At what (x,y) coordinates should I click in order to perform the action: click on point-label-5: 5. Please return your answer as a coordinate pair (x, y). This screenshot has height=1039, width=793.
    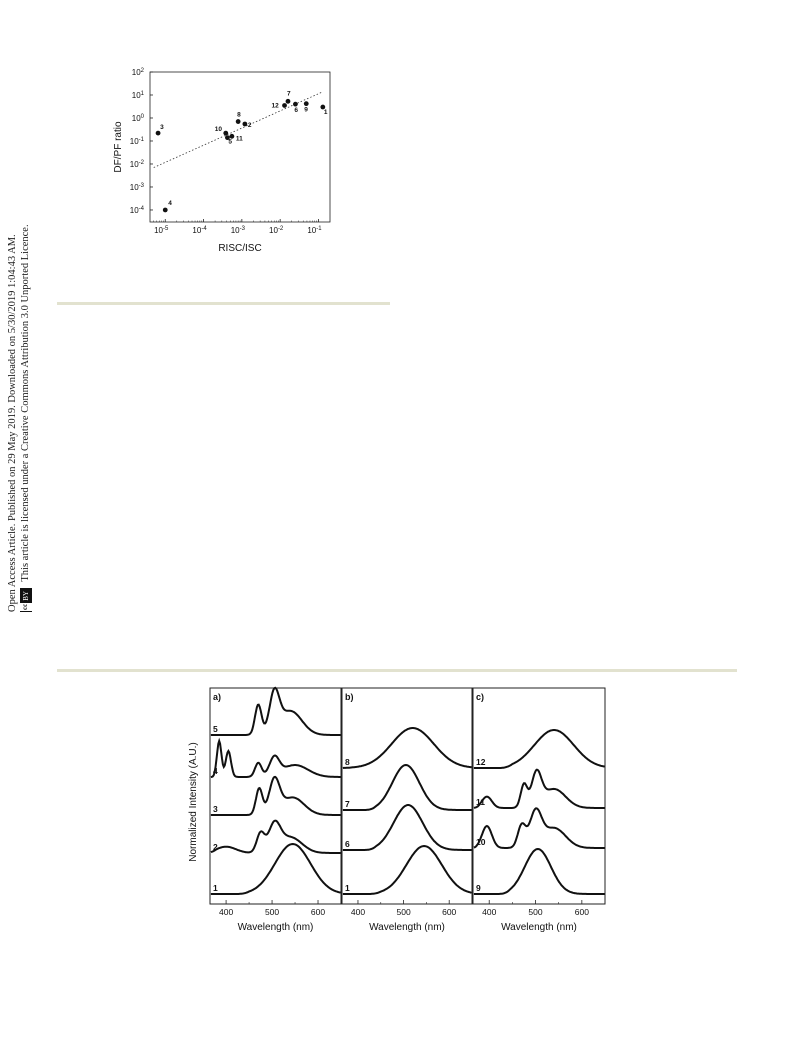
    Looking at the image, I should click on (230, 142).